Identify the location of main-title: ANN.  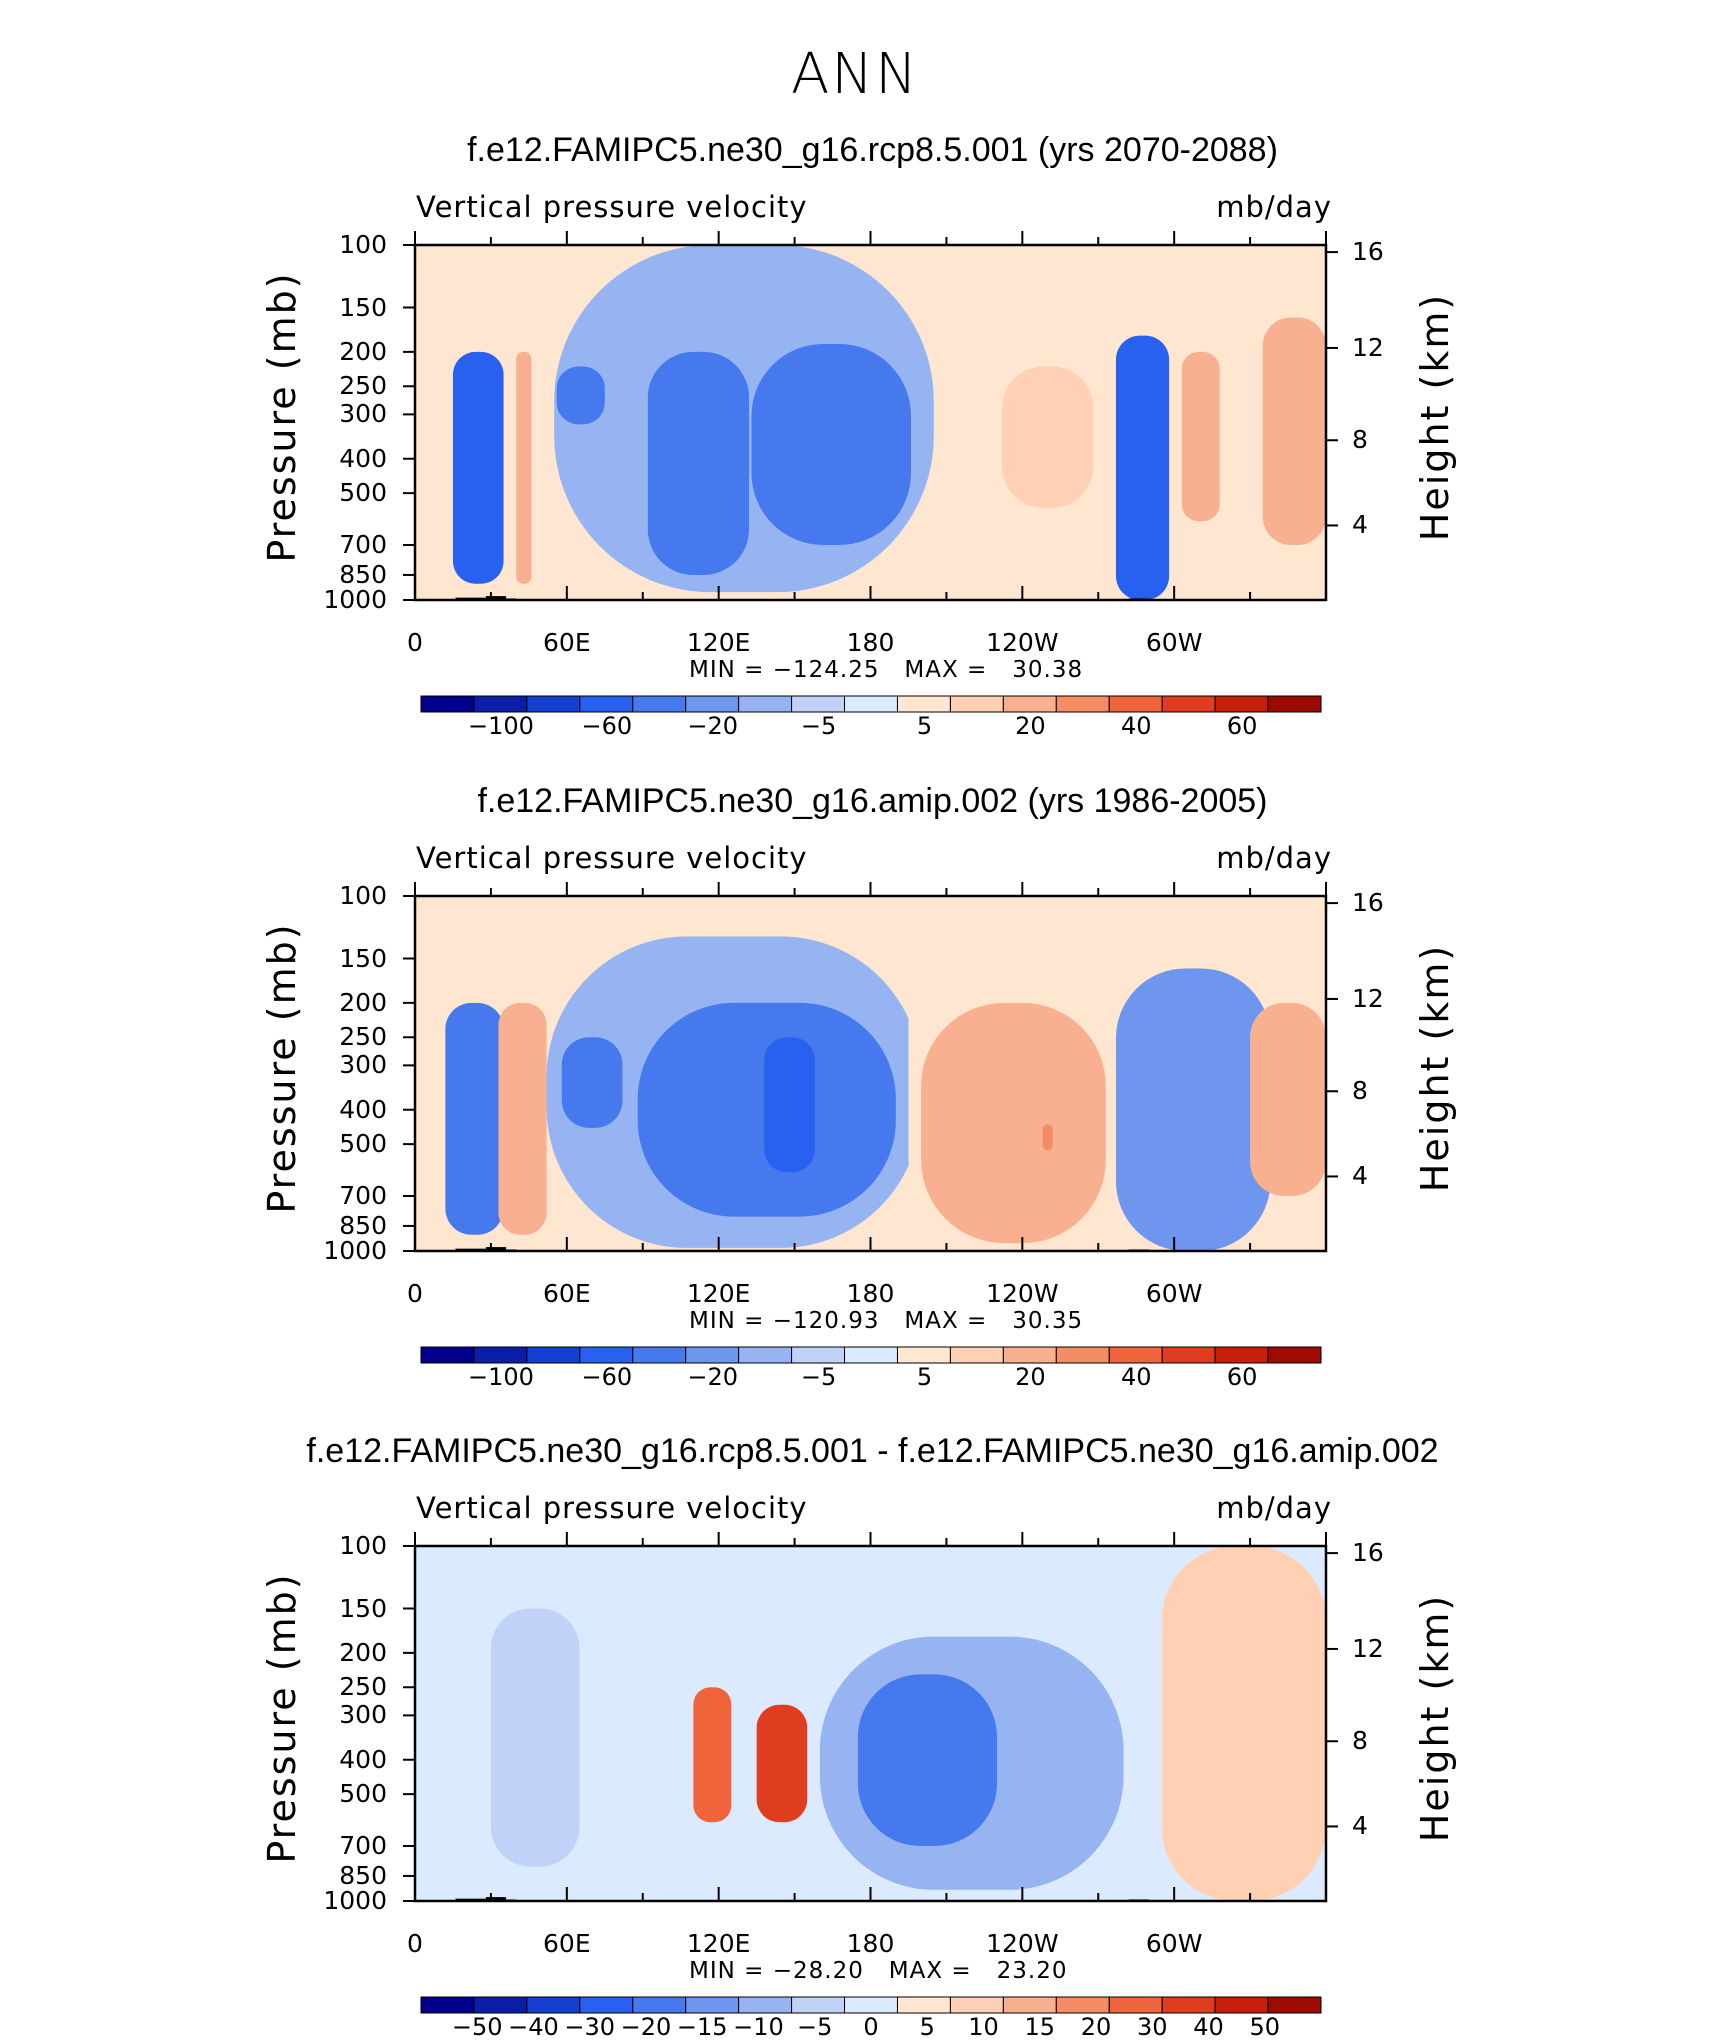
(855, 74).